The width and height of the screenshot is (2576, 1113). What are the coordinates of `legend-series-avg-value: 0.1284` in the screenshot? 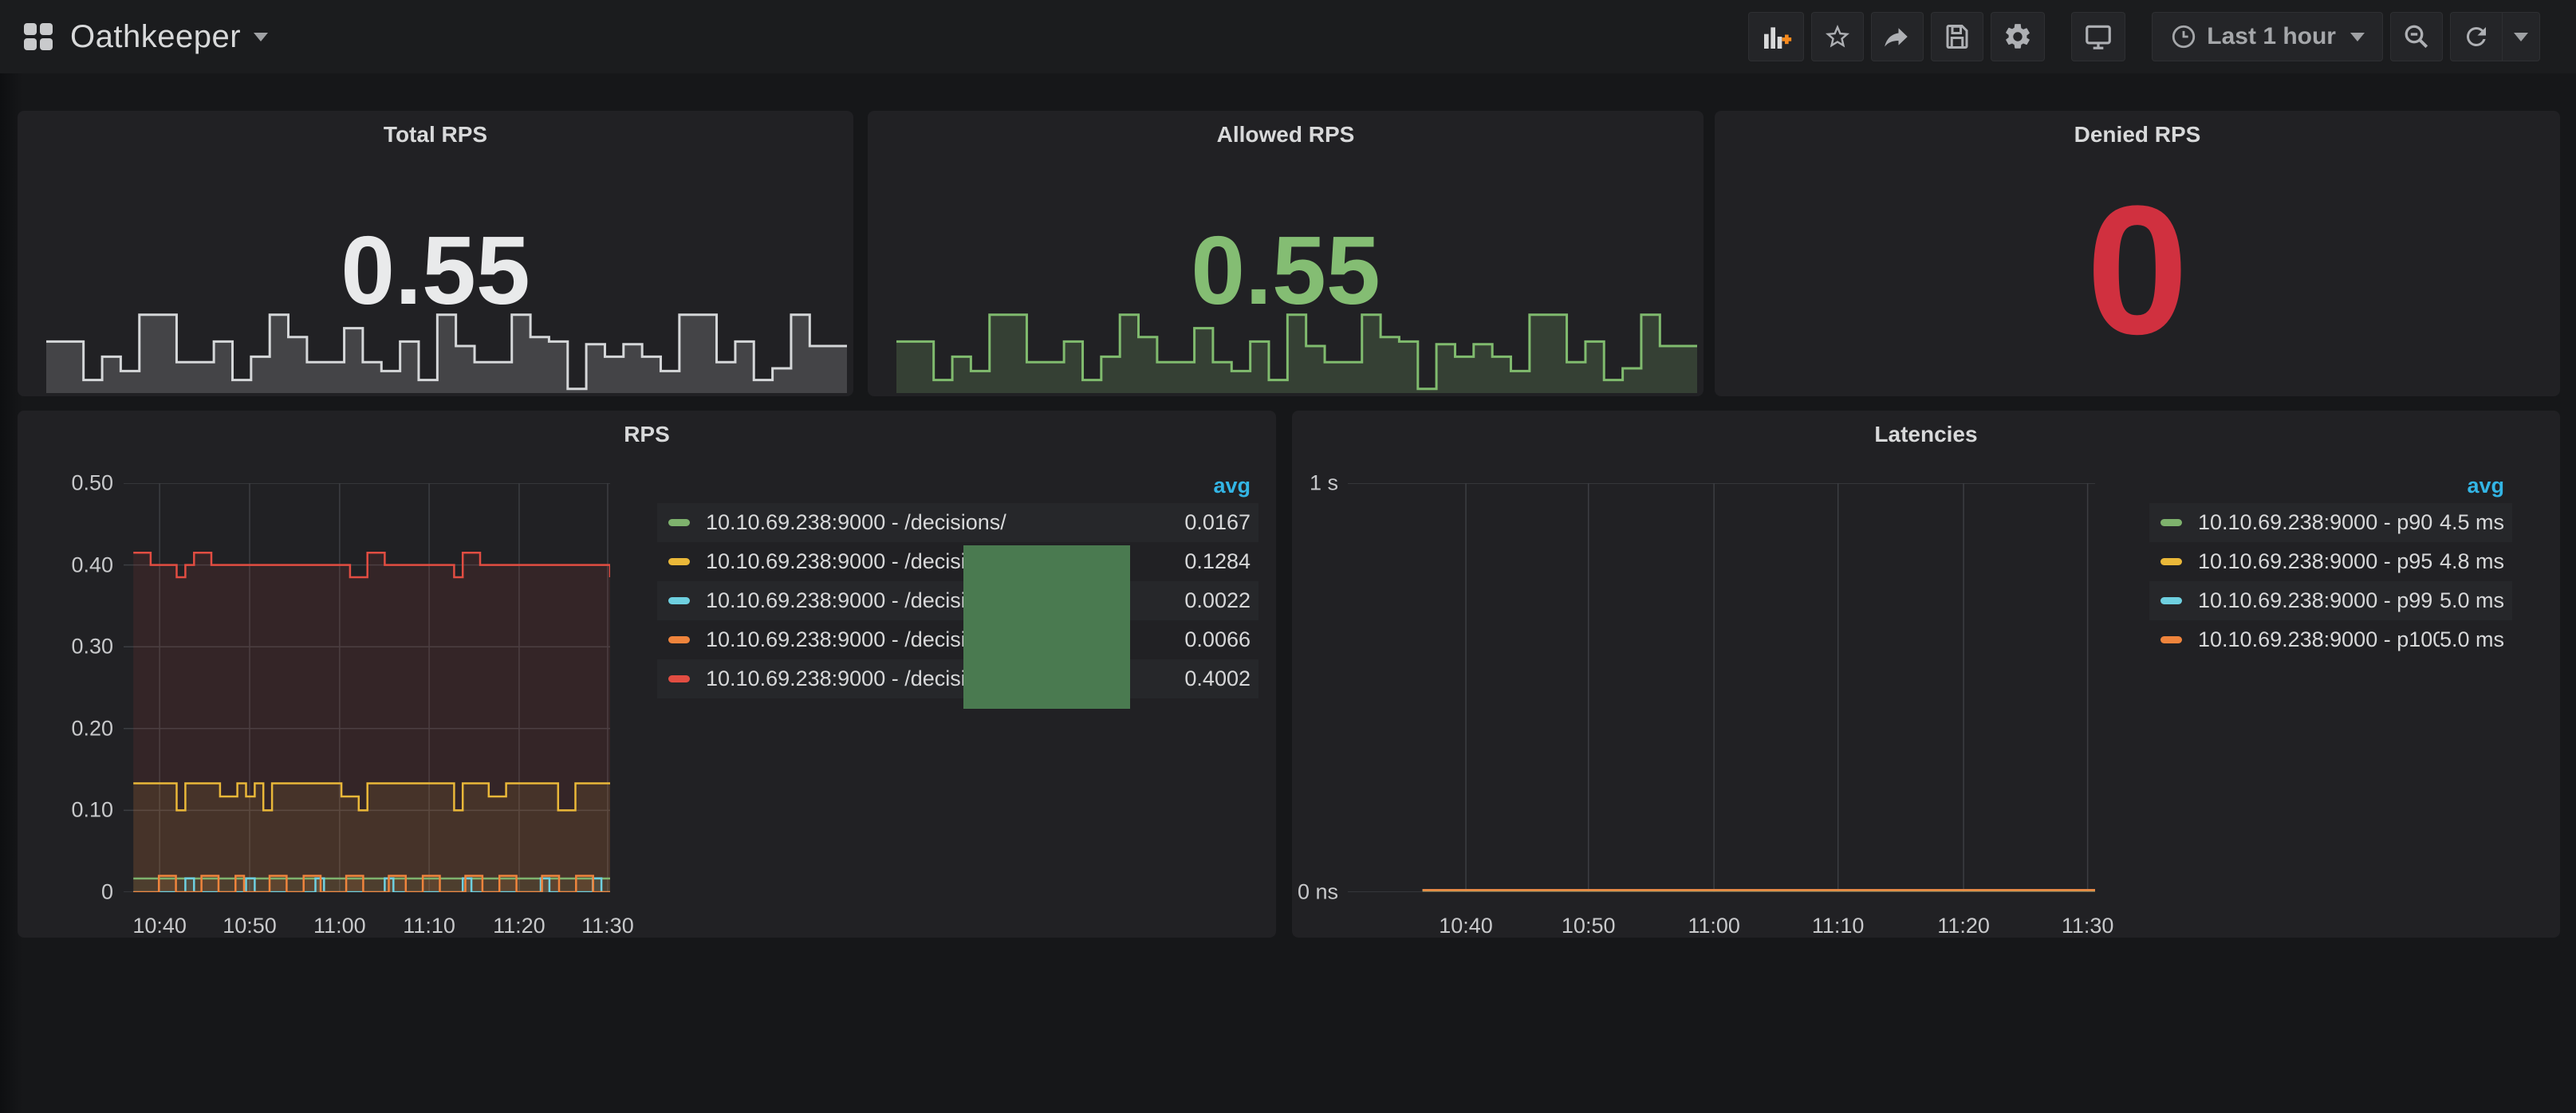 It's located at (1217, 561).